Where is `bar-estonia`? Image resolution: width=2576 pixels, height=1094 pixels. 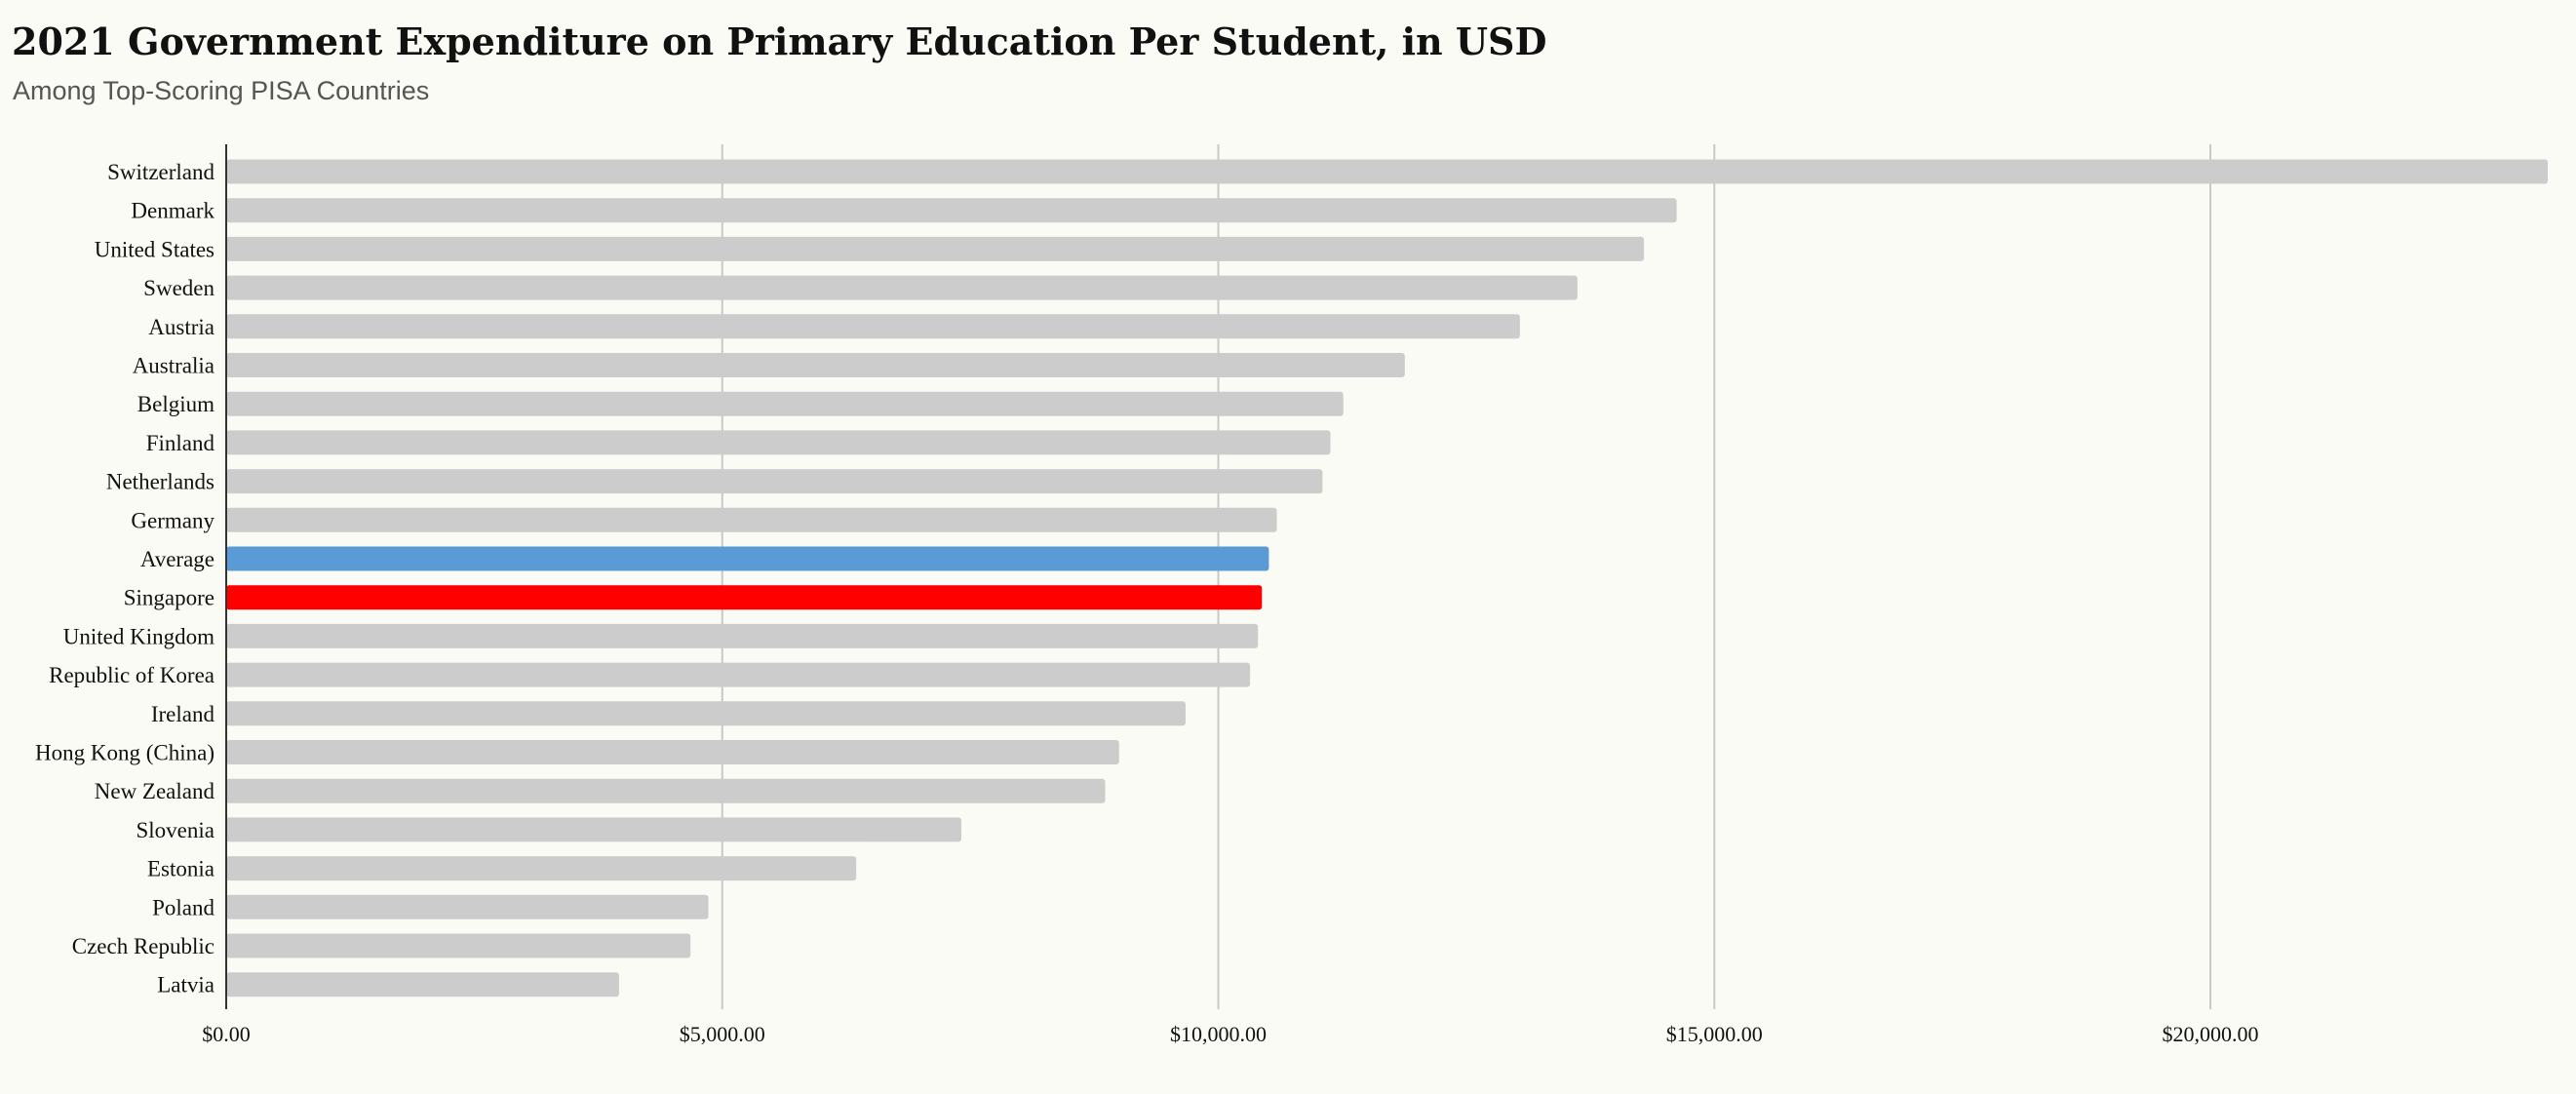 bar-estonia is located at coordinates (541, 868).